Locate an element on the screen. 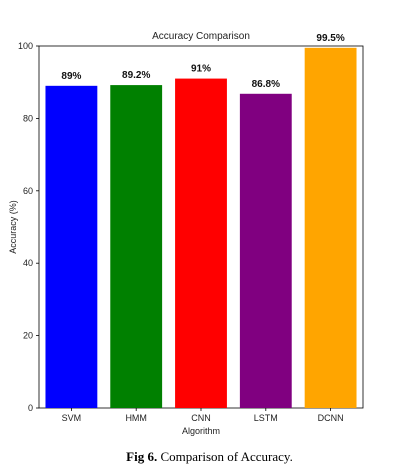 Image resolution: width=419 pixels, height=472 pixels. y-axis-title: Accuracy (%) is located at coordinates (13, 227).